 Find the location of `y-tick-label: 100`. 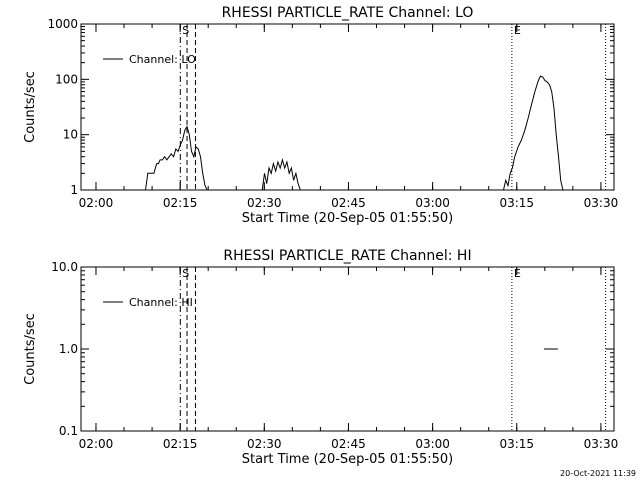

y-tick-label: 100 is located at coordinates (66, 79).